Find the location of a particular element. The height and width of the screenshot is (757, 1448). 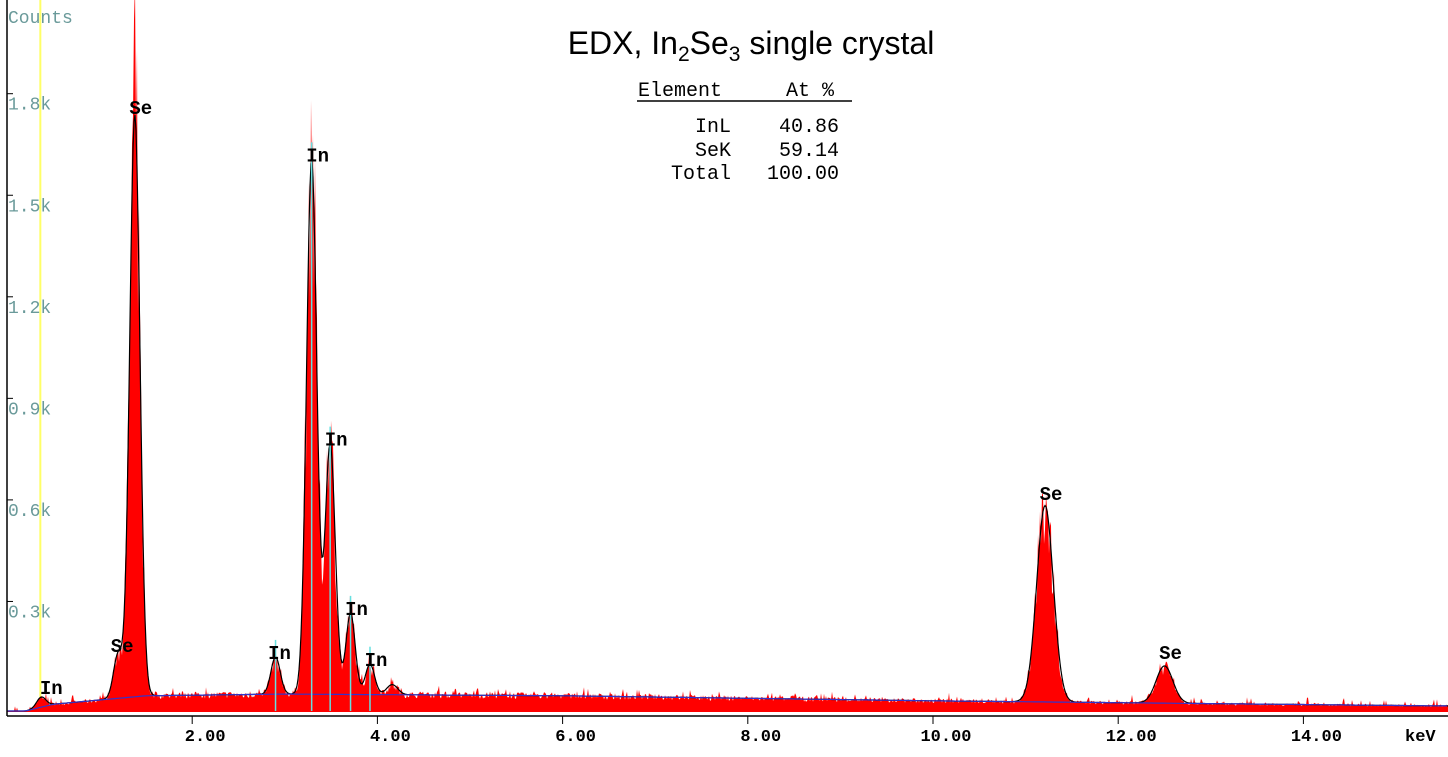

y-tick-label: 0.9k is located at coordinates (29, 410).